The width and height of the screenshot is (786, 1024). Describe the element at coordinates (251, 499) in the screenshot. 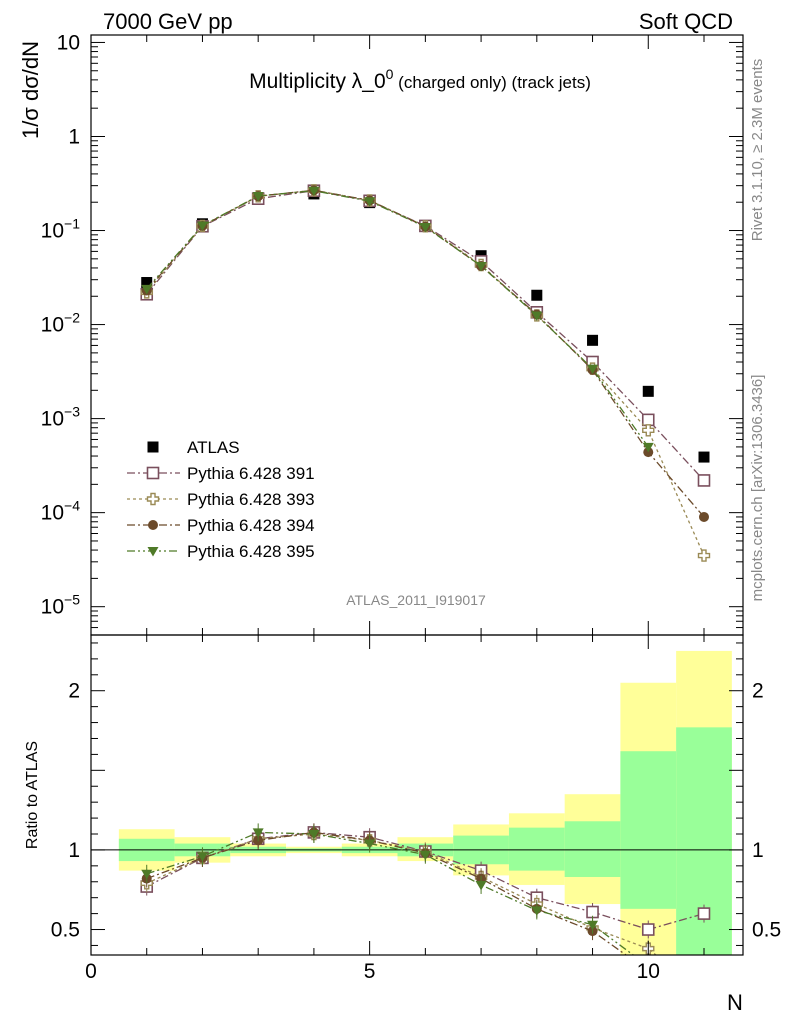

I see `legend-label: Pythia 6.428 393` at that location.